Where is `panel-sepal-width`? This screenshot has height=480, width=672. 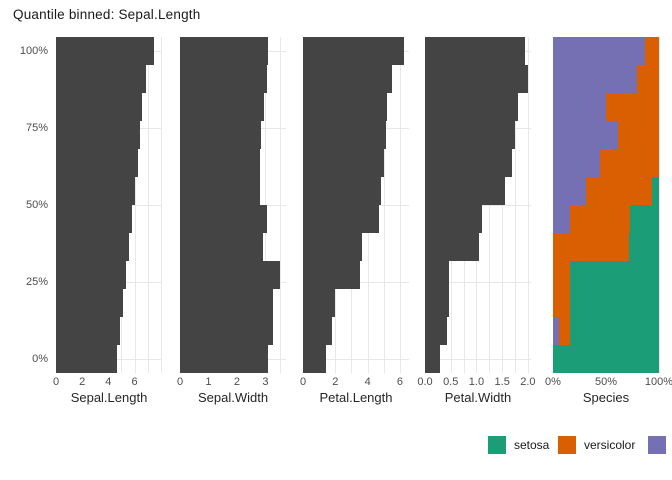 panel-sepal-width is located at coordinates (233, 205).